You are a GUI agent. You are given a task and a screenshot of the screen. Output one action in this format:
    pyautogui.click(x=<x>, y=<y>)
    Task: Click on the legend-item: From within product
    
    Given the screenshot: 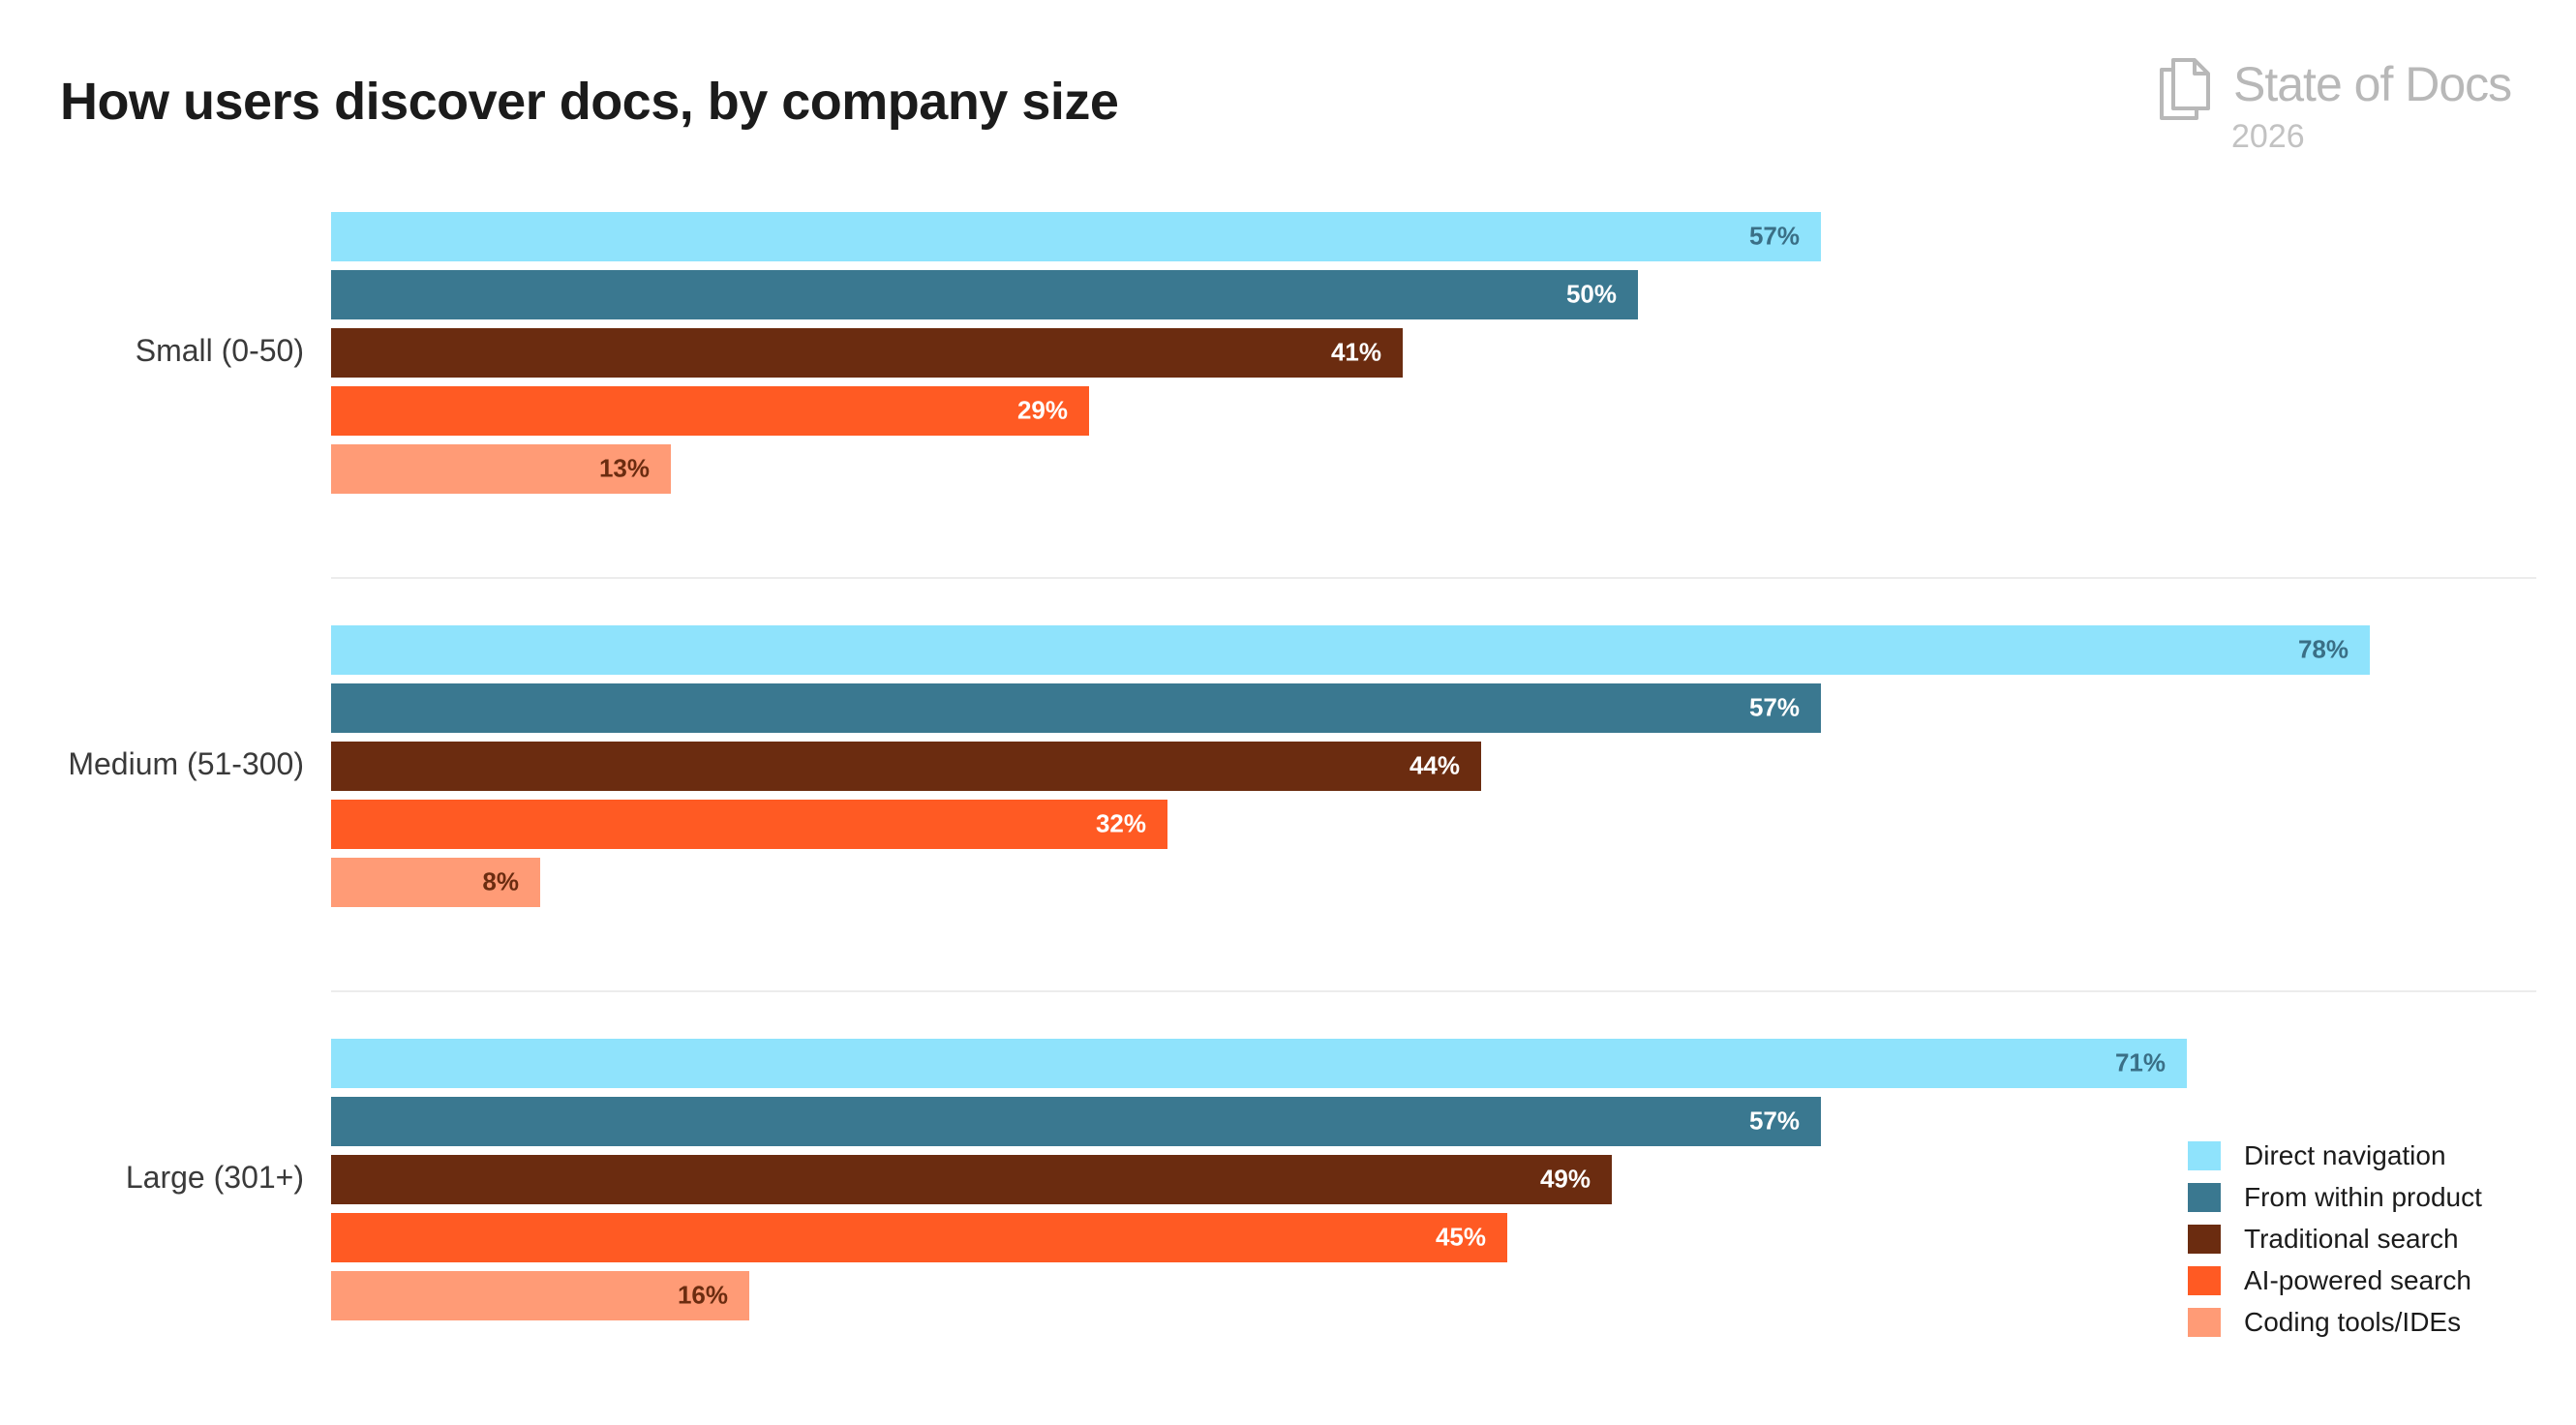 What is the action you would take?
    pyautogui.click(x=2335, y=1197)
    